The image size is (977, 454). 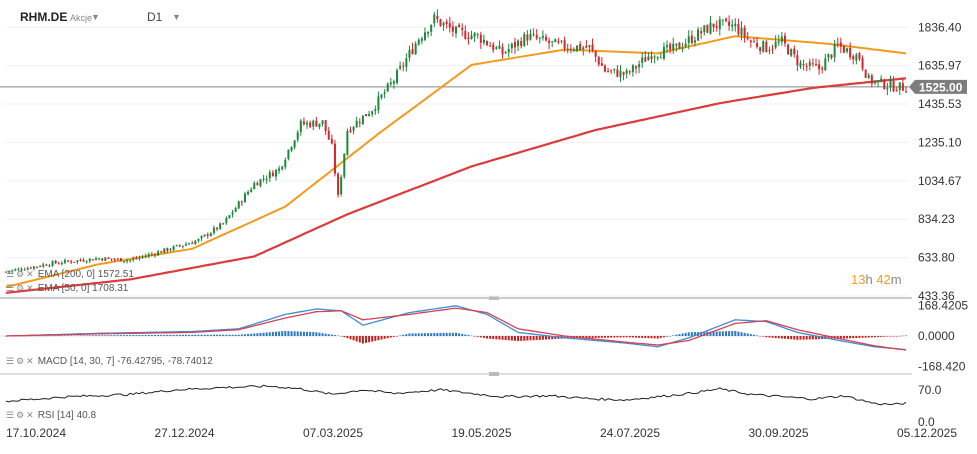 What do you see at coordinates (20, 415) in the screenshot?
I see `settings-icon: ⚙` at bounding box center [20, 415].